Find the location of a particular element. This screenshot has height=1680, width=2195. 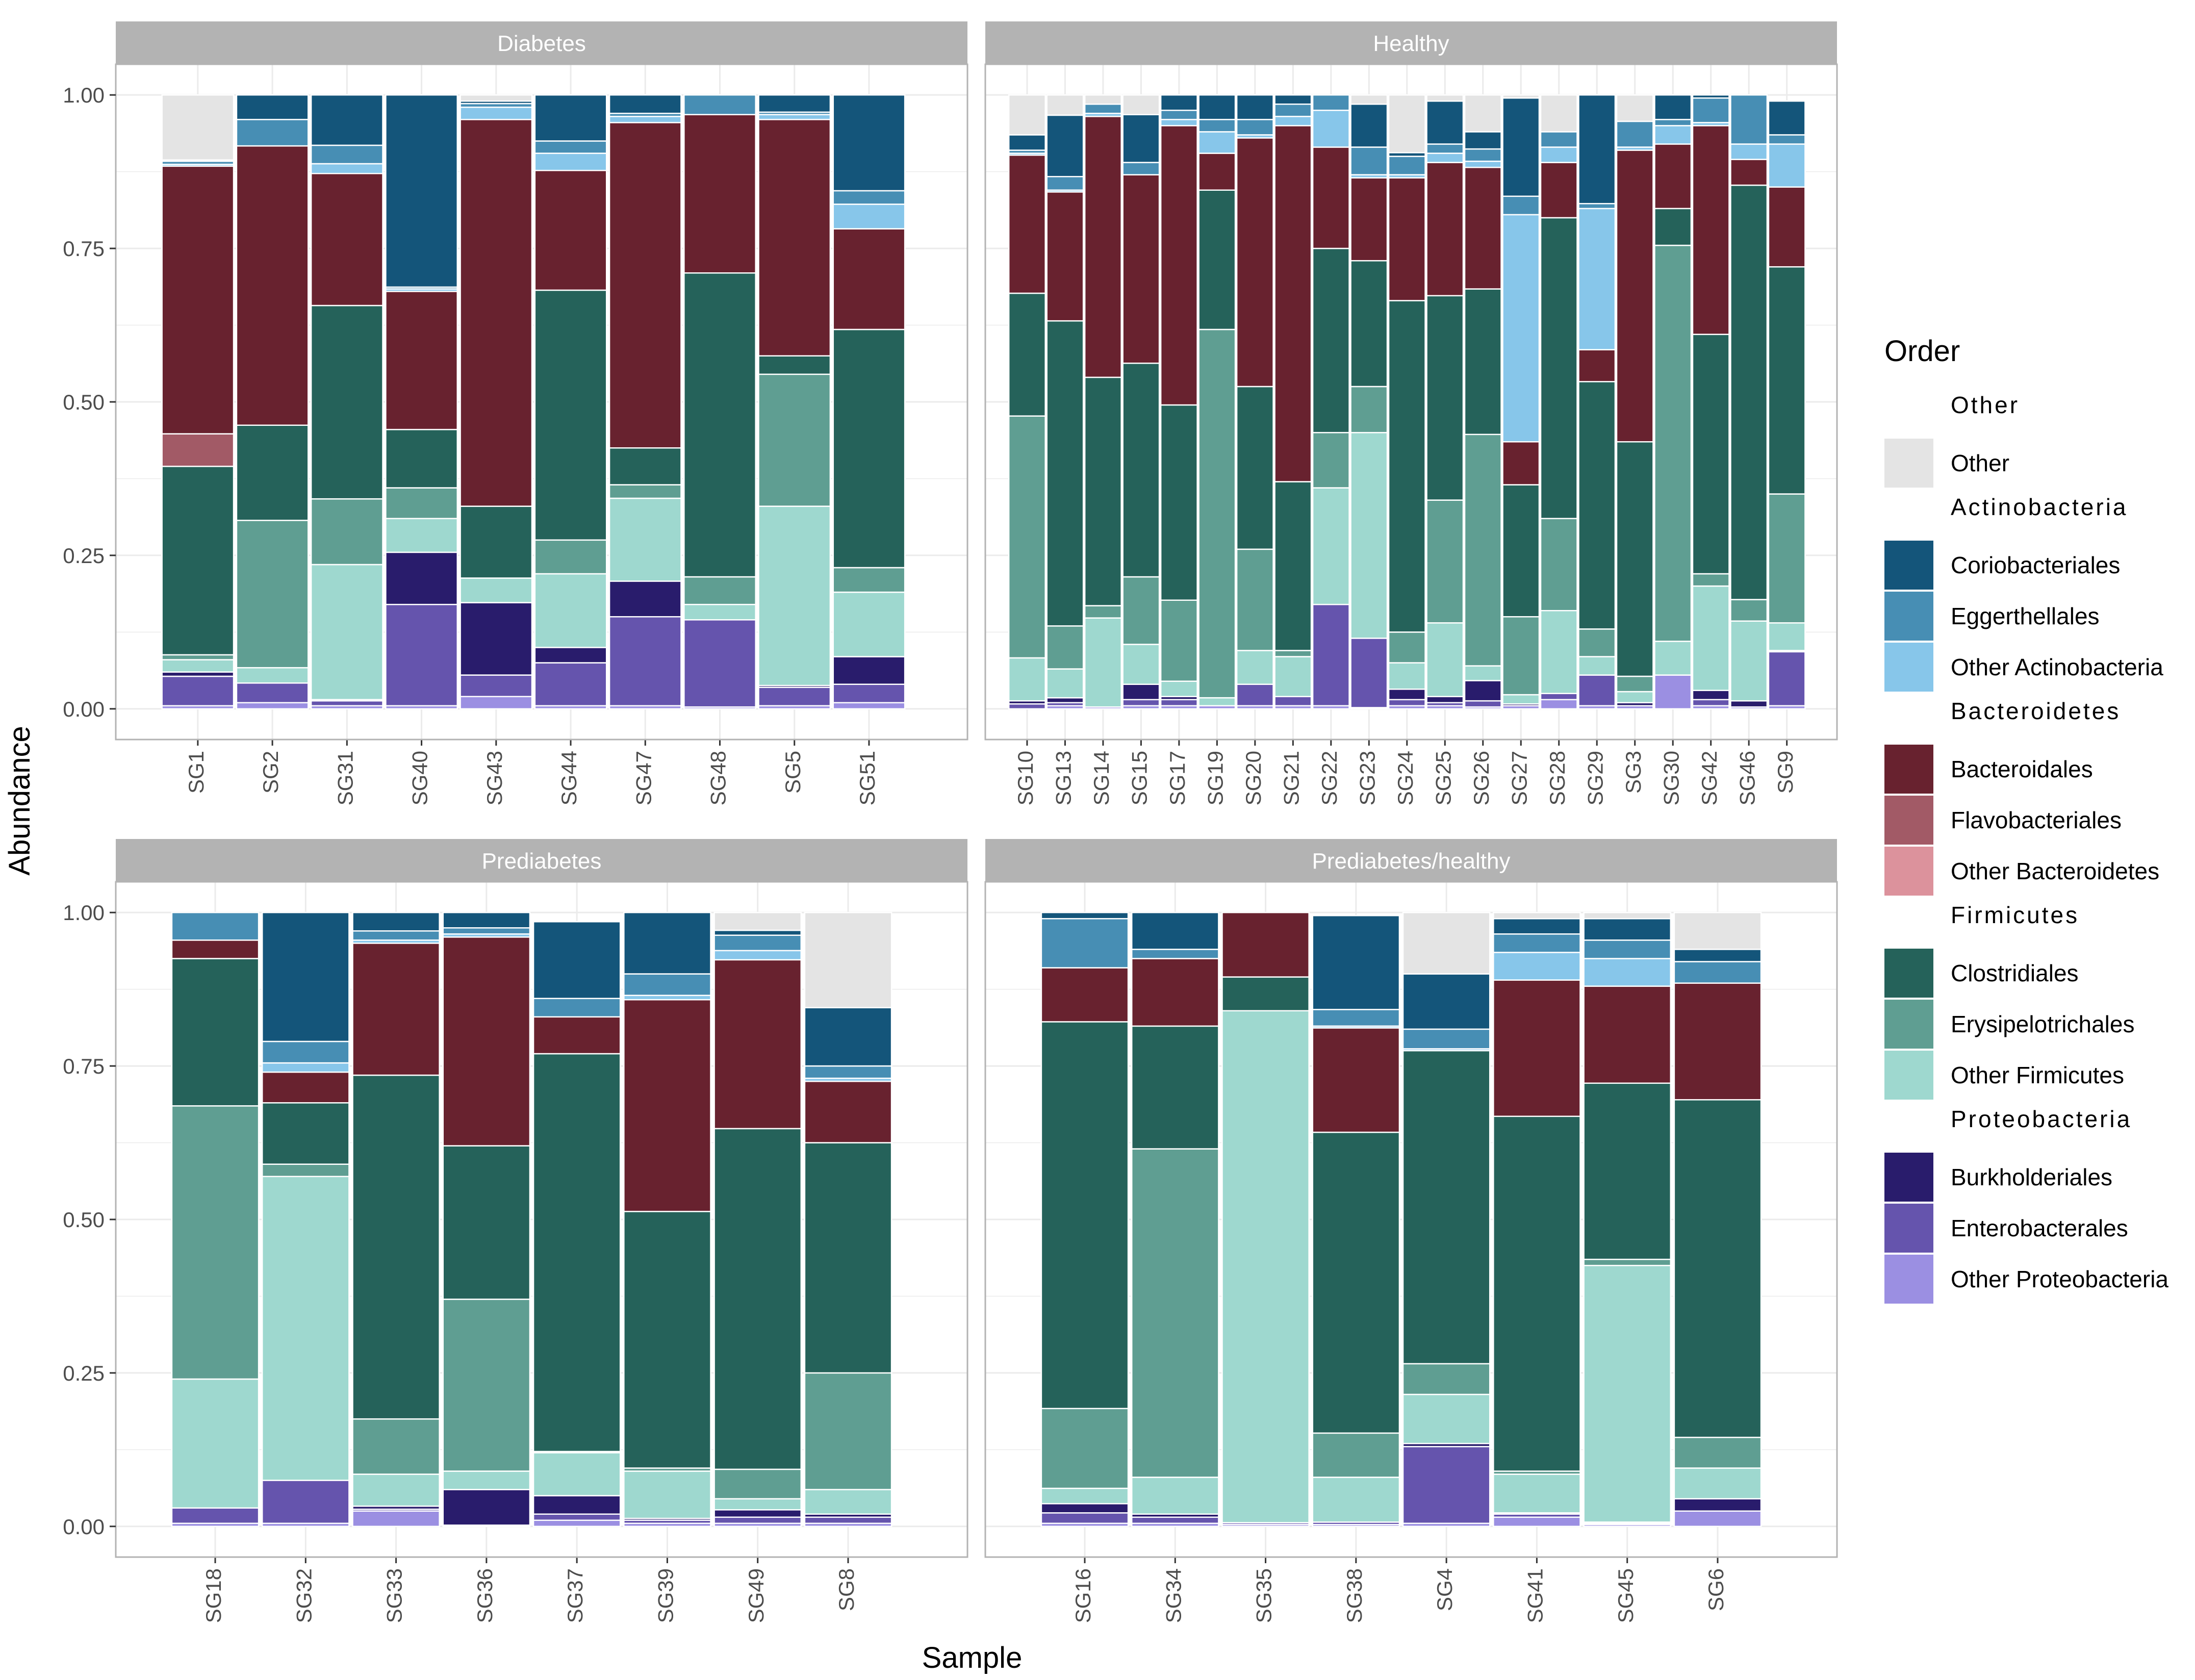

panel-strip is located at coordinates (541, 860).